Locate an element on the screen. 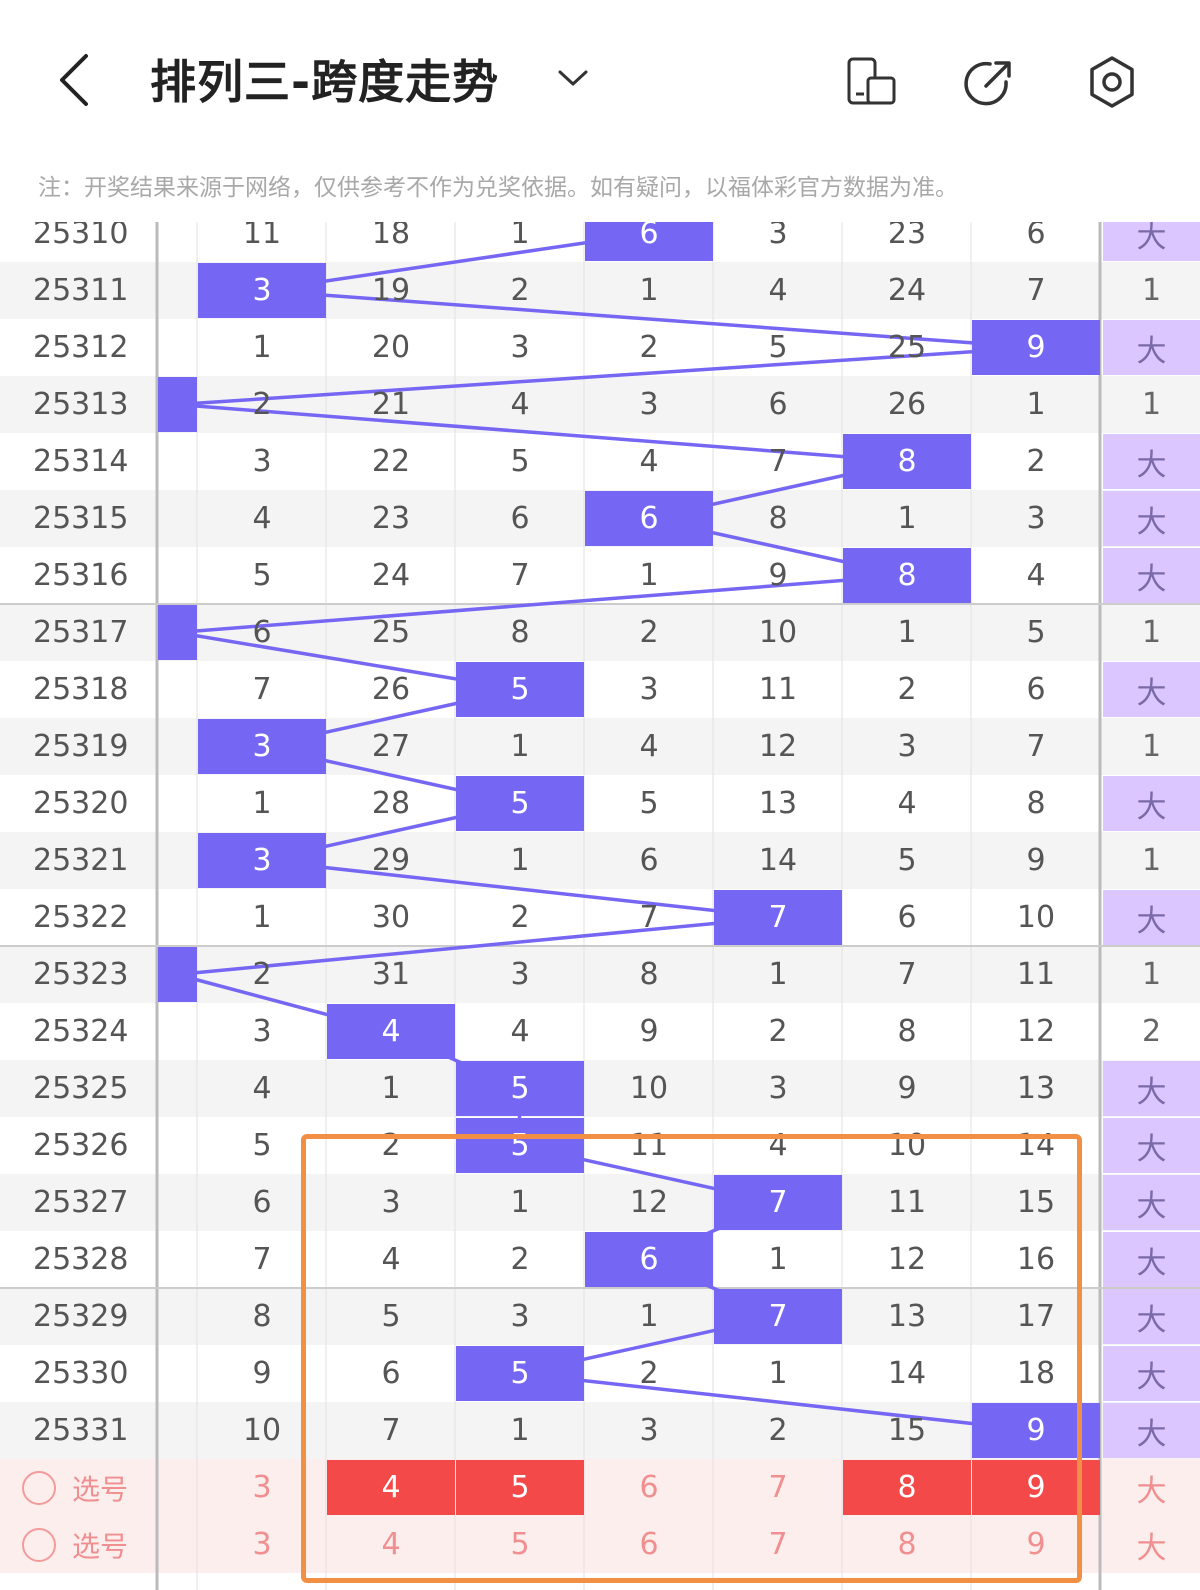  share-icon is located at coordinates (989, 83).